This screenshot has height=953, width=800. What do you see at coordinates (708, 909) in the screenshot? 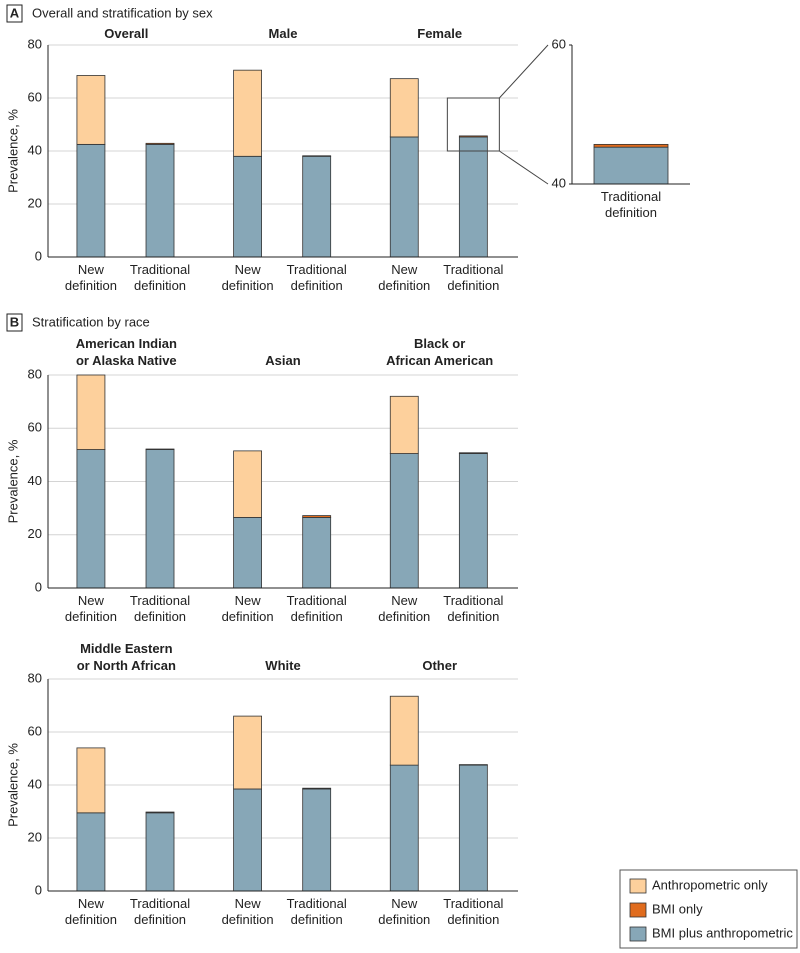
I see `legend-box` at bounding box center [708, 909].